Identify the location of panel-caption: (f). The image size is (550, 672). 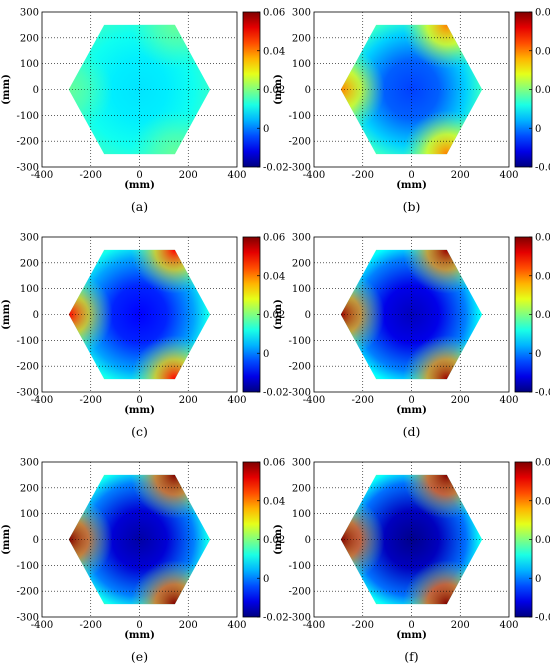
(411, 656).